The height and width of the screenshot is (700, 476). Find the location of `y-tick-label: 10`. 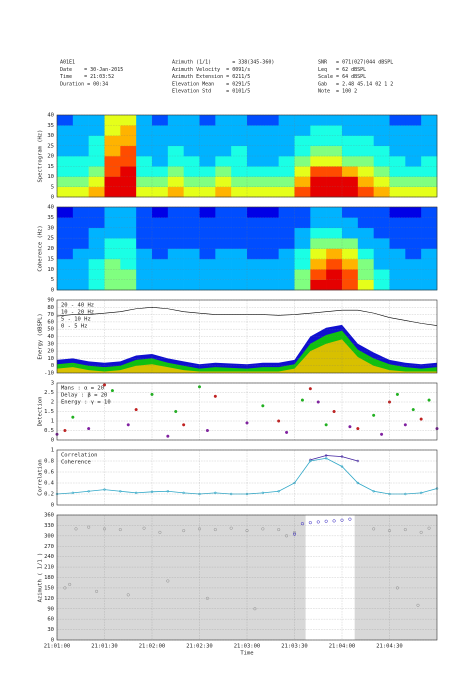

y-tick-label: 10 is located at coordinates (50, 359).